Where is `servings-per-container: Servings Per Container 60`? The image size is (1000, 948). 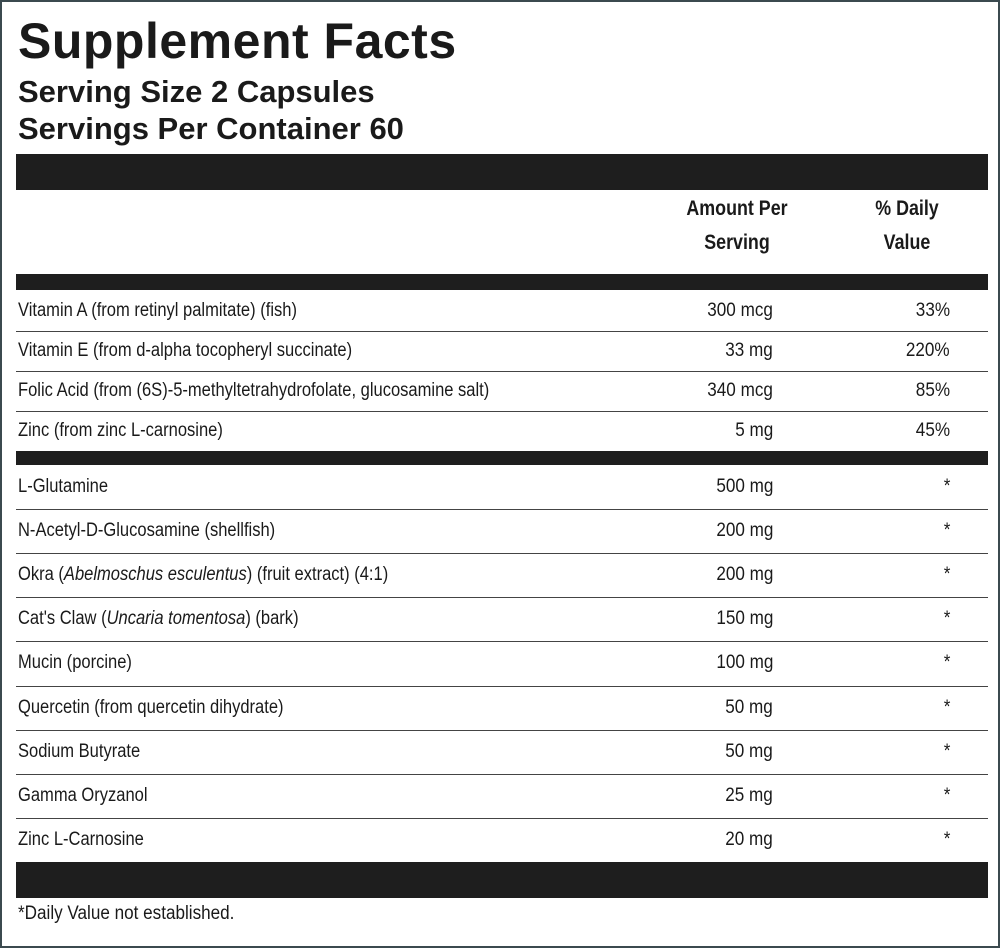 servings-per-container: Servings Per Container 60 is located at coordinates (211, 128).